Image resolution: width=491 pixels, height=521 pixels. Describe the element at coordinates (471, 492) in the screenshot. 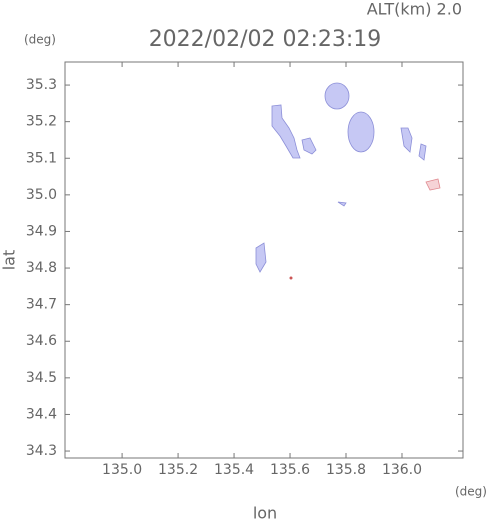

I see `x-unit: (deg)` at that location.